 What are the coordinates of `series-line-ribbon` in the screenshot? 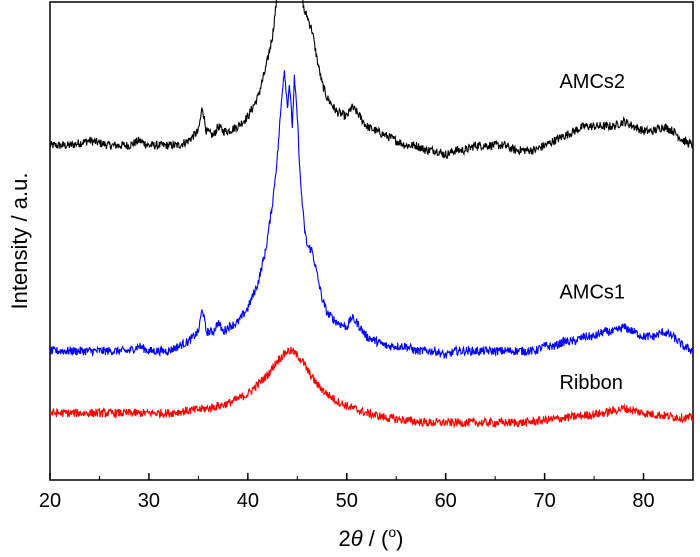 It's located at (371, 387).